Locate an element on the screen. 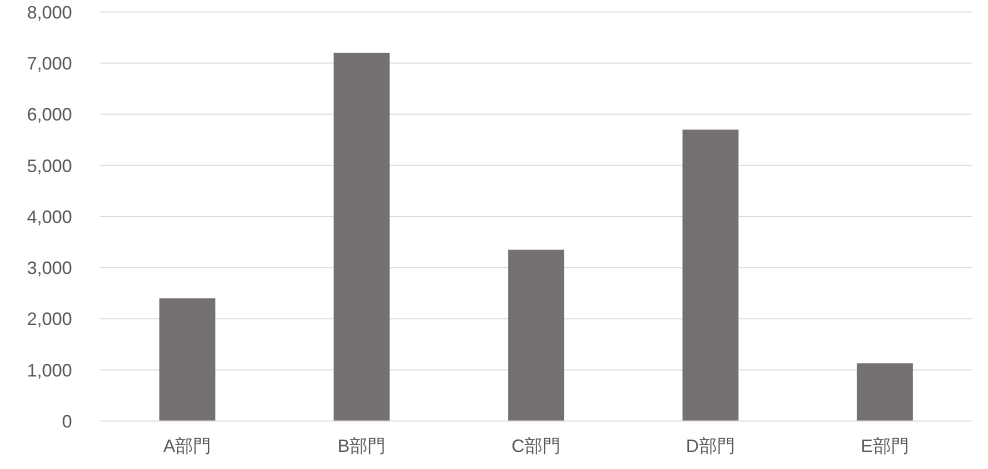  y-tick-label: 7,000 is located at coordinates (49, 64).